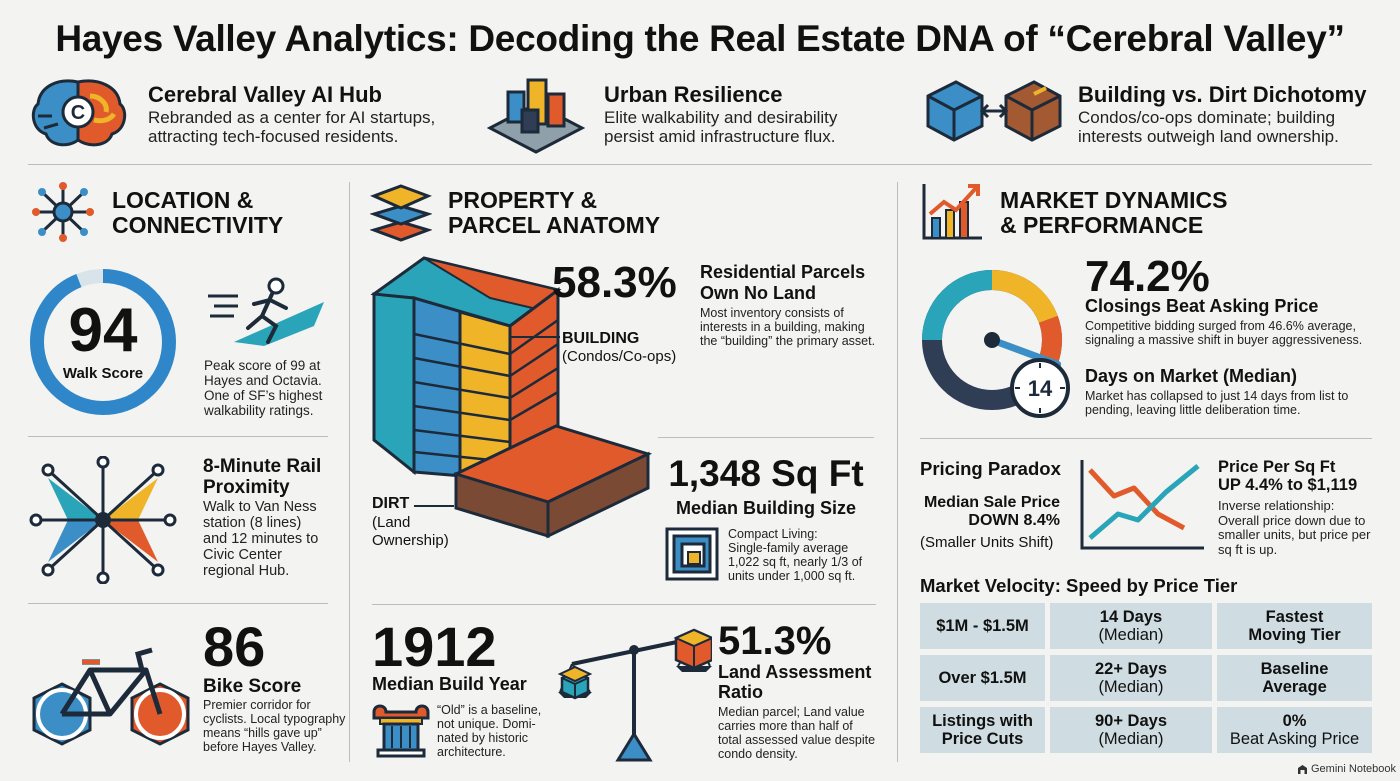  I want to click on bike-score-value: 86, so click(234, 646).